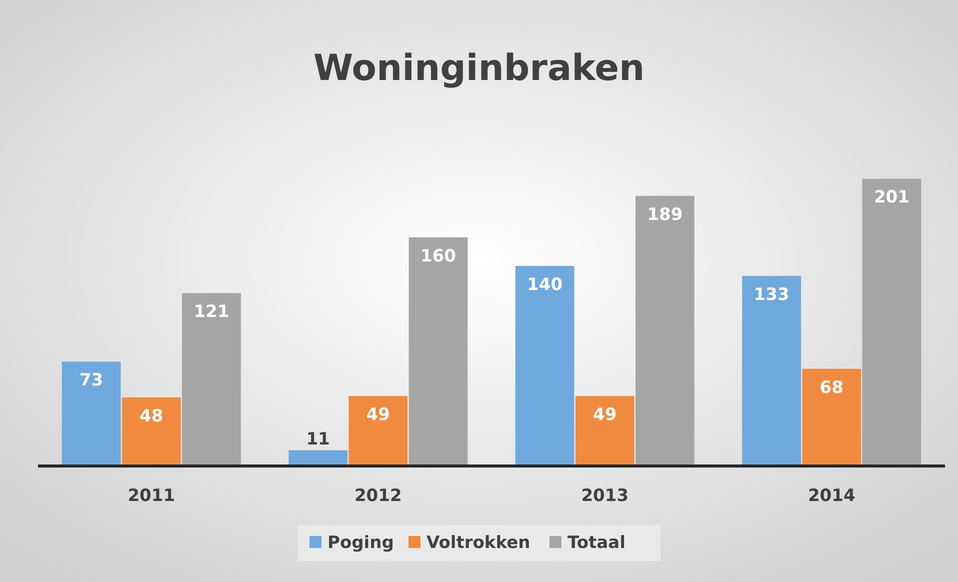 The image size is (958, 582). I want to click on data-label: 11, so click(318, 439).